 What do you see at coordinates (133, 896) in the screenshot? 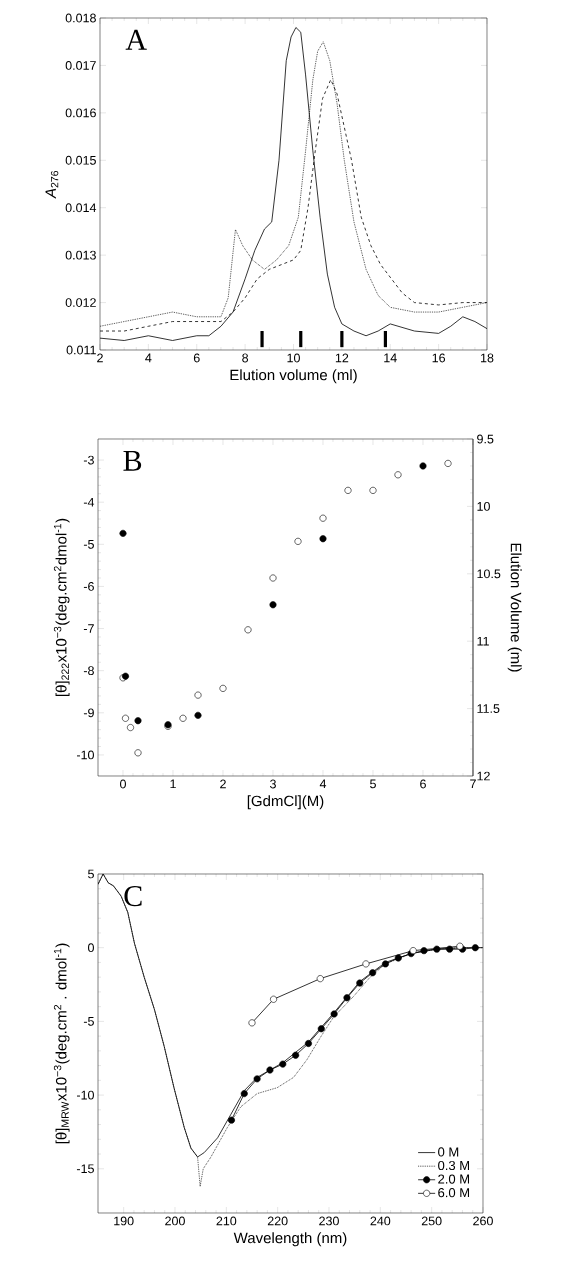
I see `annotation: C` at bounding box center [133, 896].